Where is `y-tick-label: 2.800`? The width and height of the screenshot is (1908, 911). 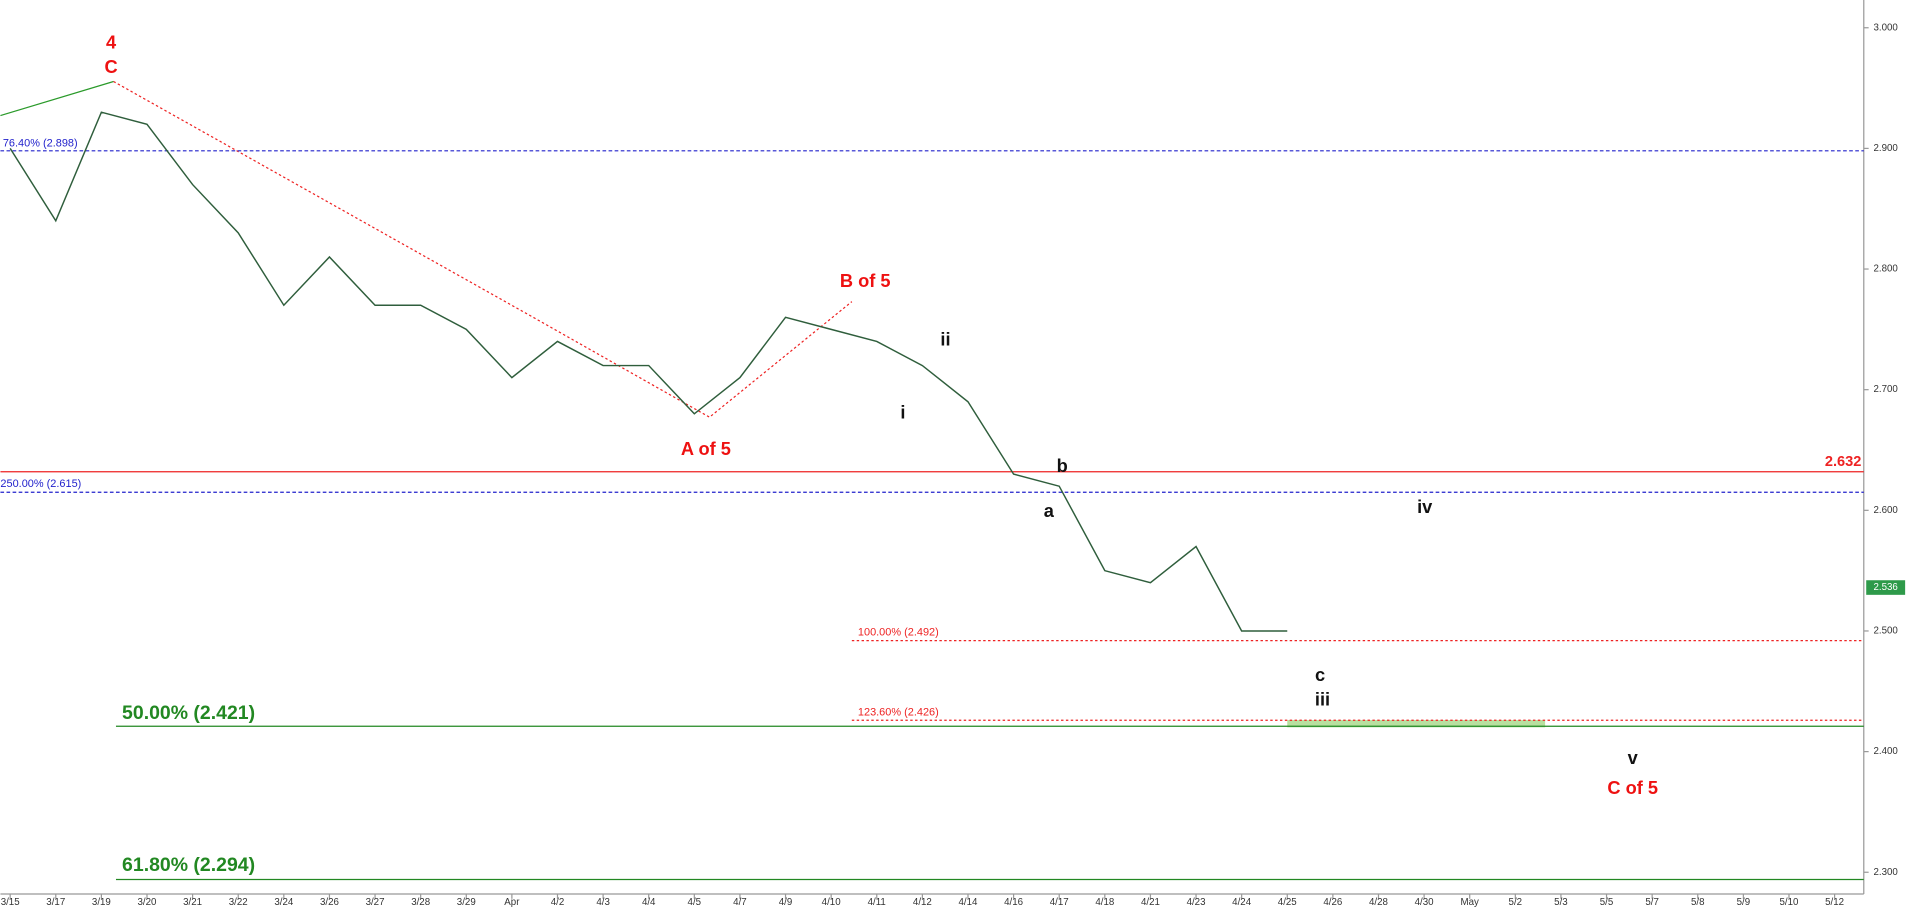 y-tick-label: 2.800 is located at coordinates (1886, 269).